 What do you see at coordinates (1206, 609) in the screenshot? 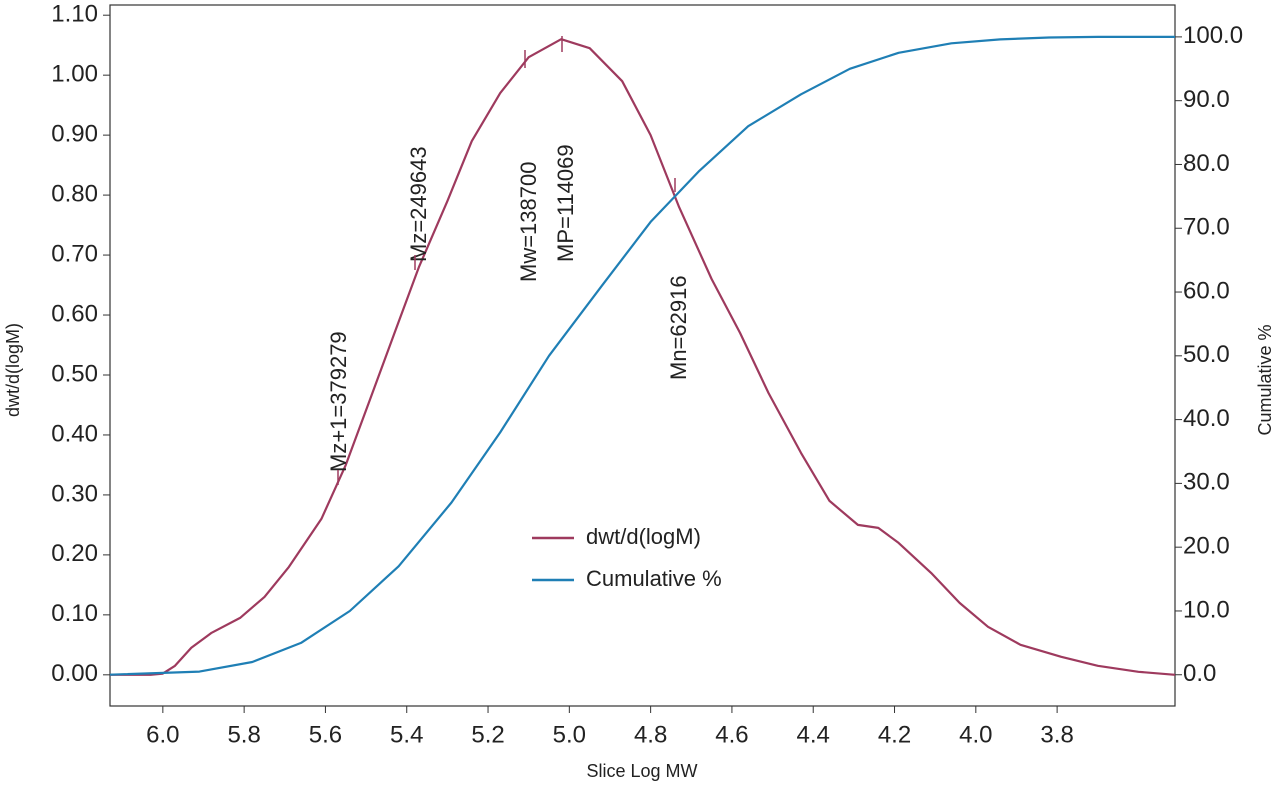
I see `y2-tick-label: 10.0` at bounding box center [1206, 609].